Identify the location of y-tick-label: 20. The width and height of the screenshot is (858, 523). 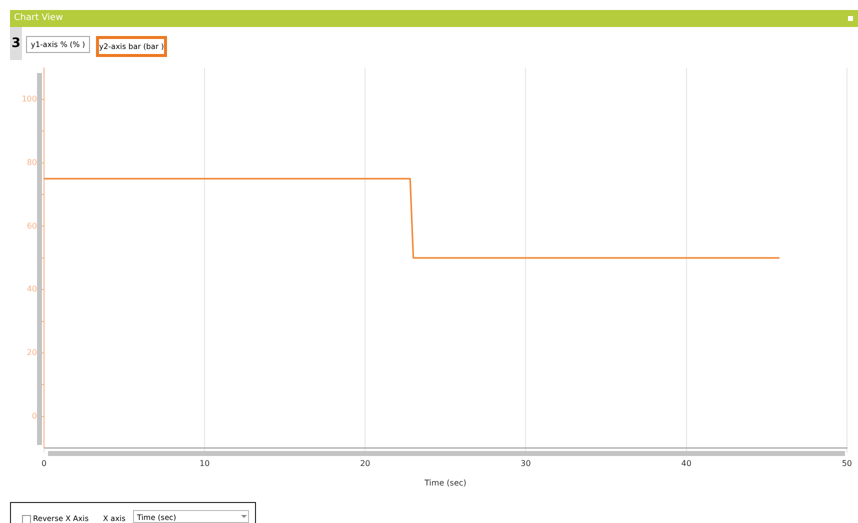
(31, 353).